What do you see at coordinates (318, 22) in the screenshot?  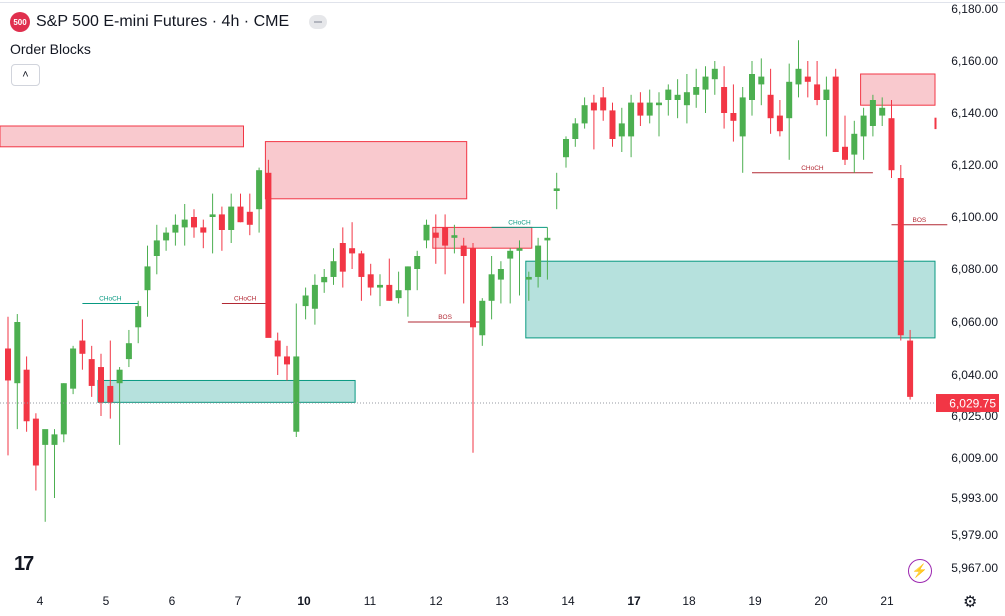 I see `minus-icon` at bounding box center [318, 22].